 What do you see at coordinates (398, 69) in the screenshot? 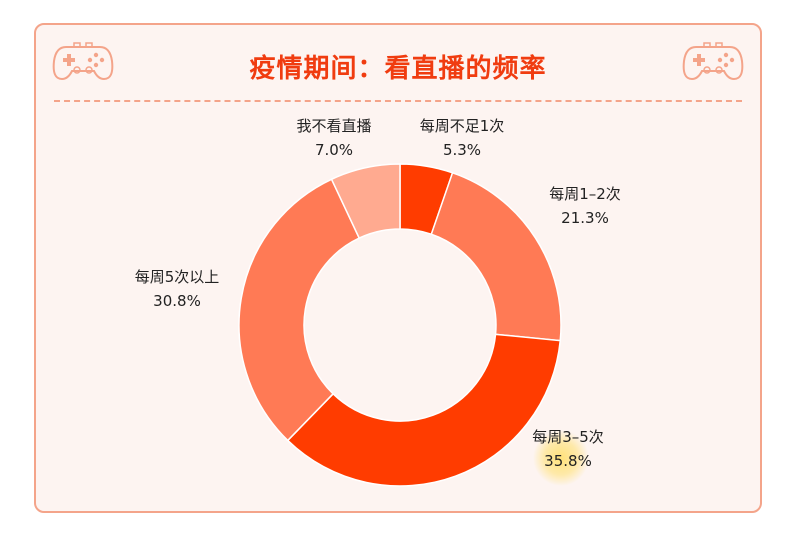
I see `chart-title: 疫情期间：看直播的频率` at bounding box center [398, 69].